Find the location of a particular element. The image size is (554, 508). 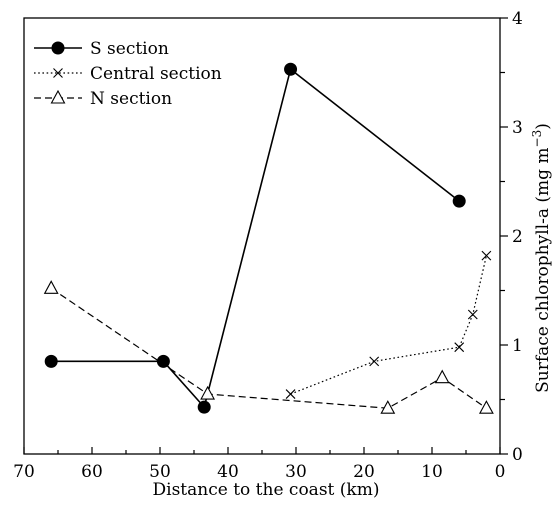

series-line is located at coordinates (388, 325).